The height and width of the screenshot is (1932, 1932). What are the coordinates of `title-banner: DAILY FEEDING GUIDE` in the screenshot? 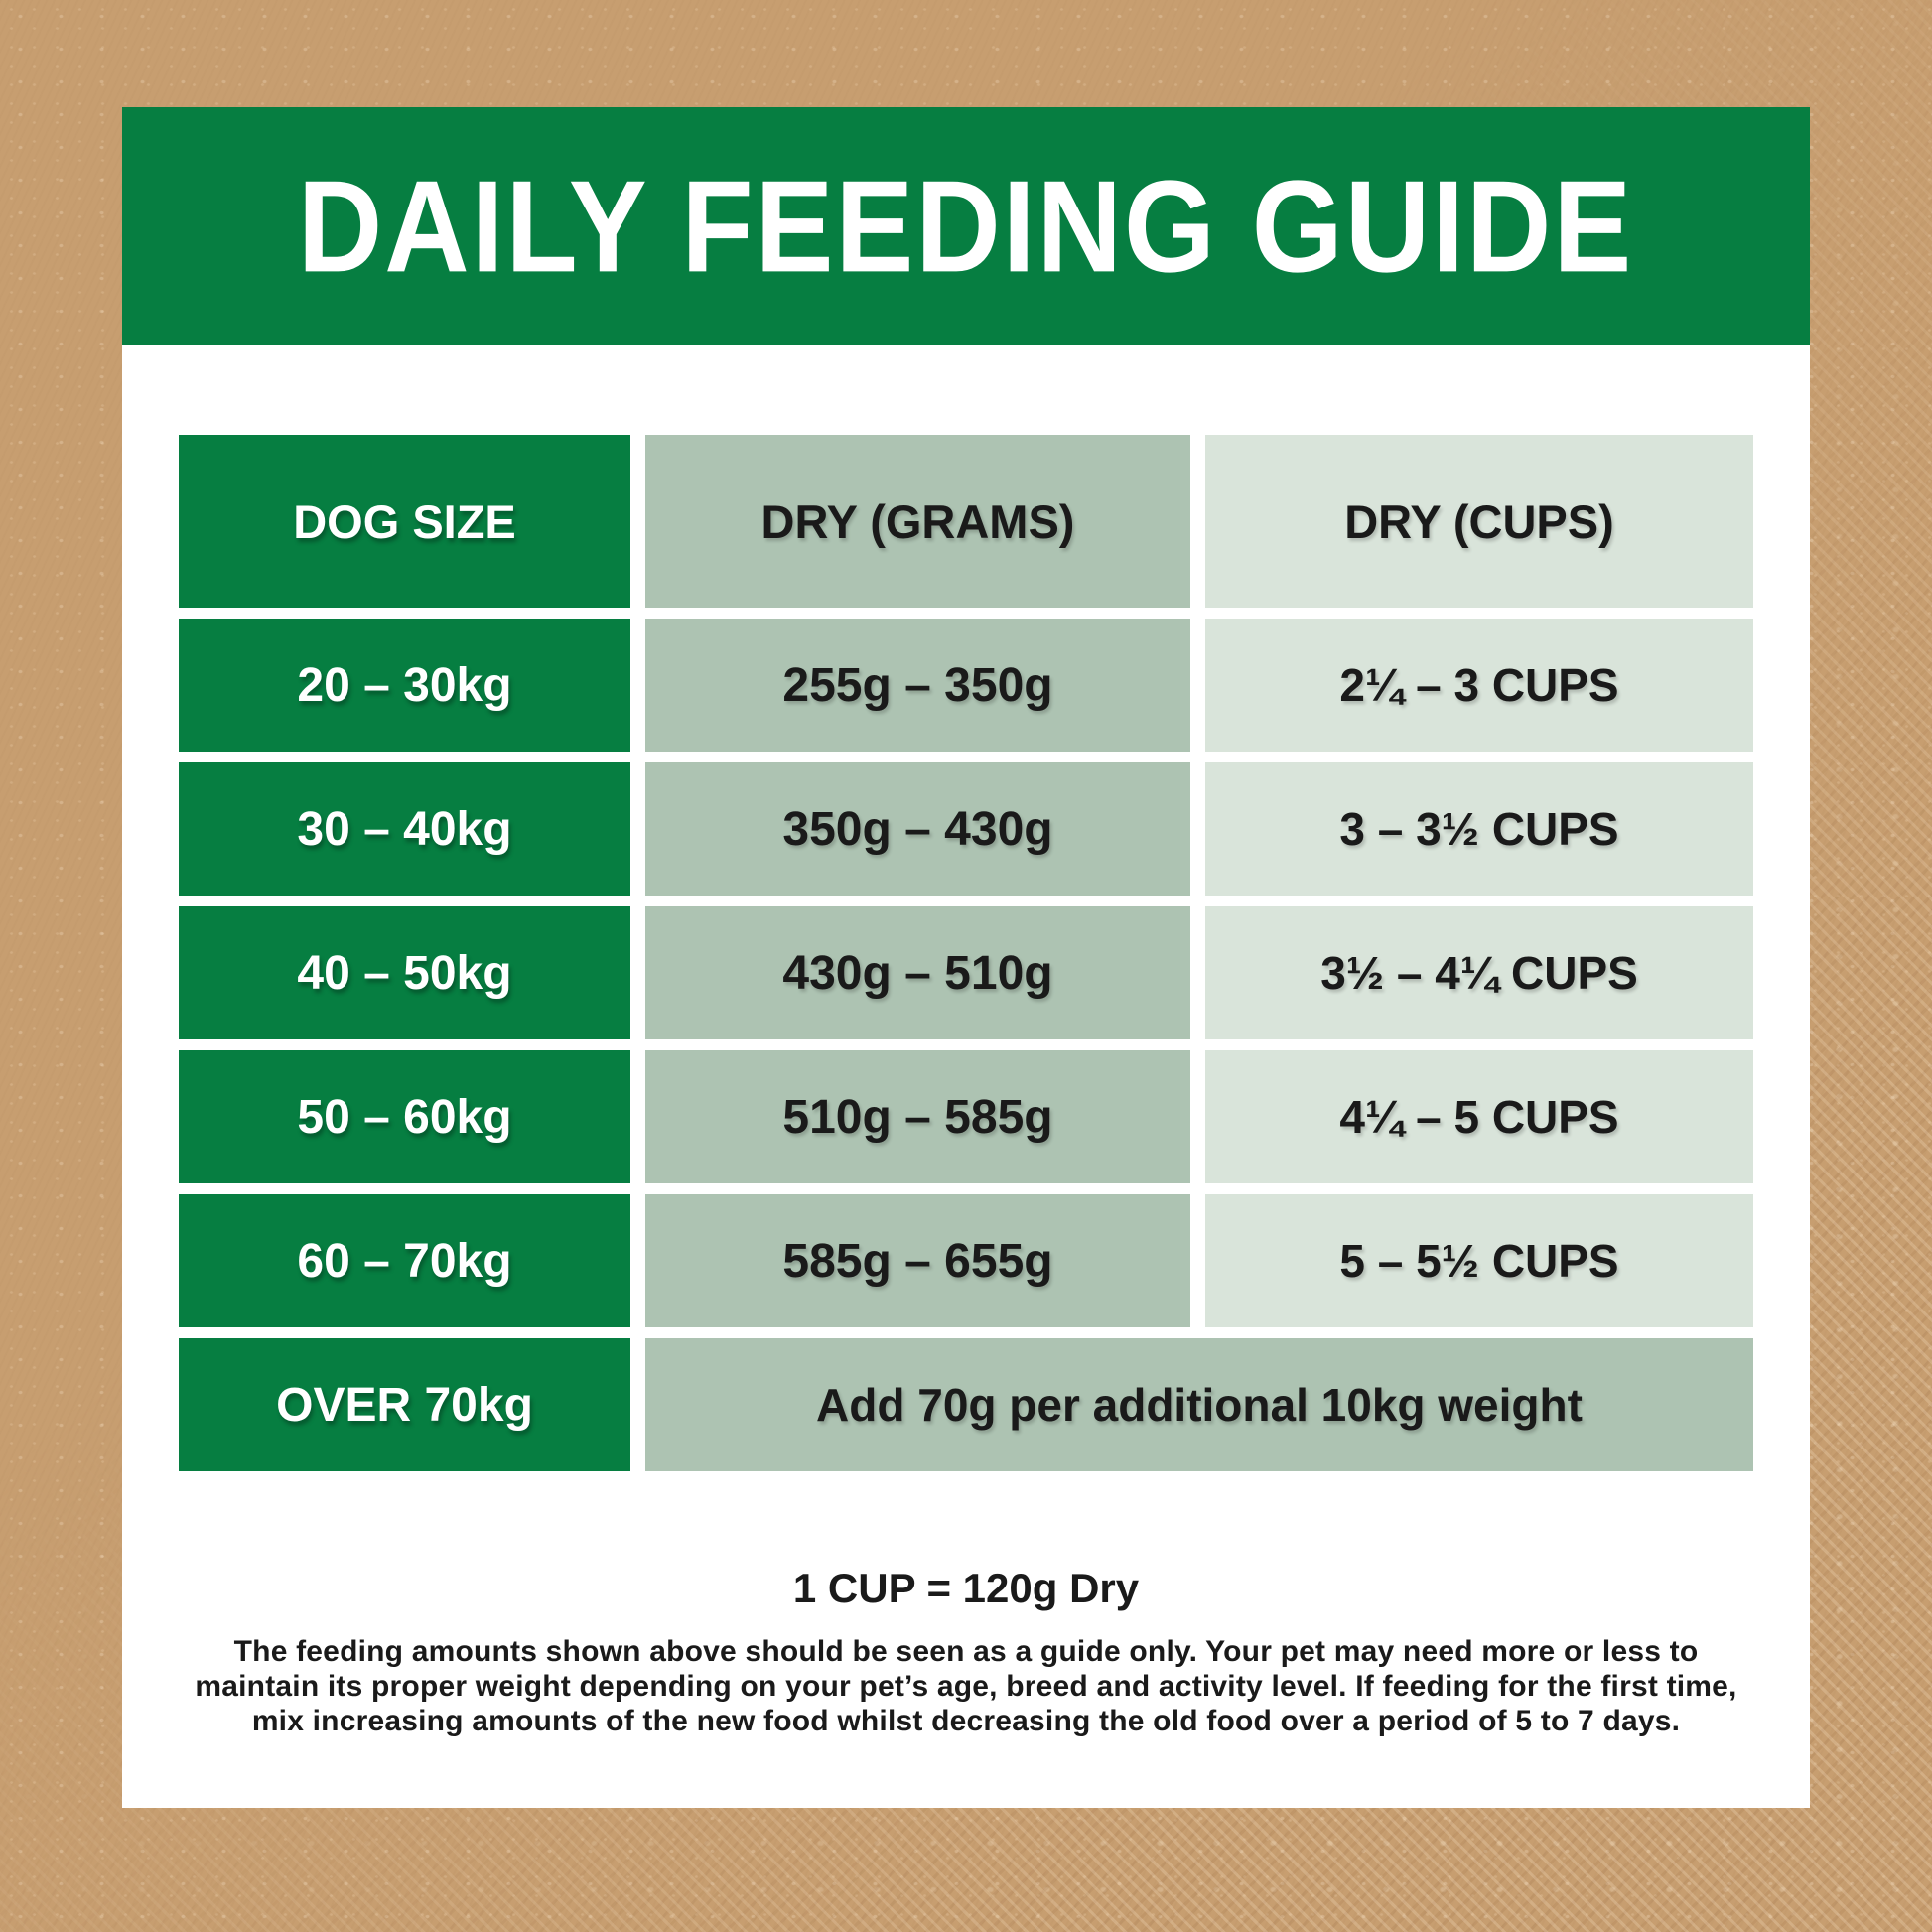 It's located at (966, 226).